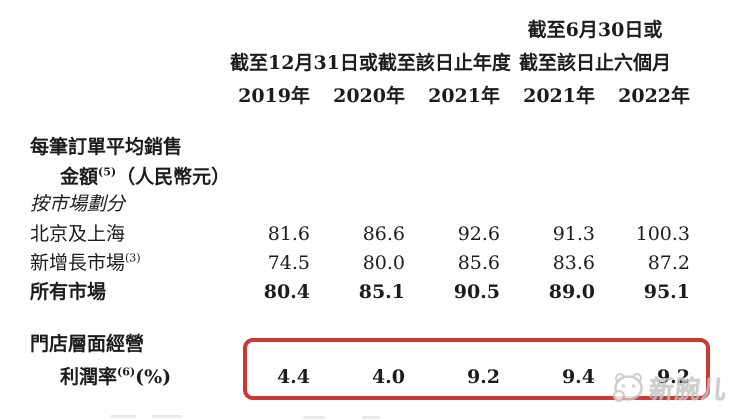 The height and width of the screenshot is (420, 738). Describe the element at coordinates (370, 63) in the screenshot. I see `period-annual-label: 截至12月31日或截至該日止年度` at that location.